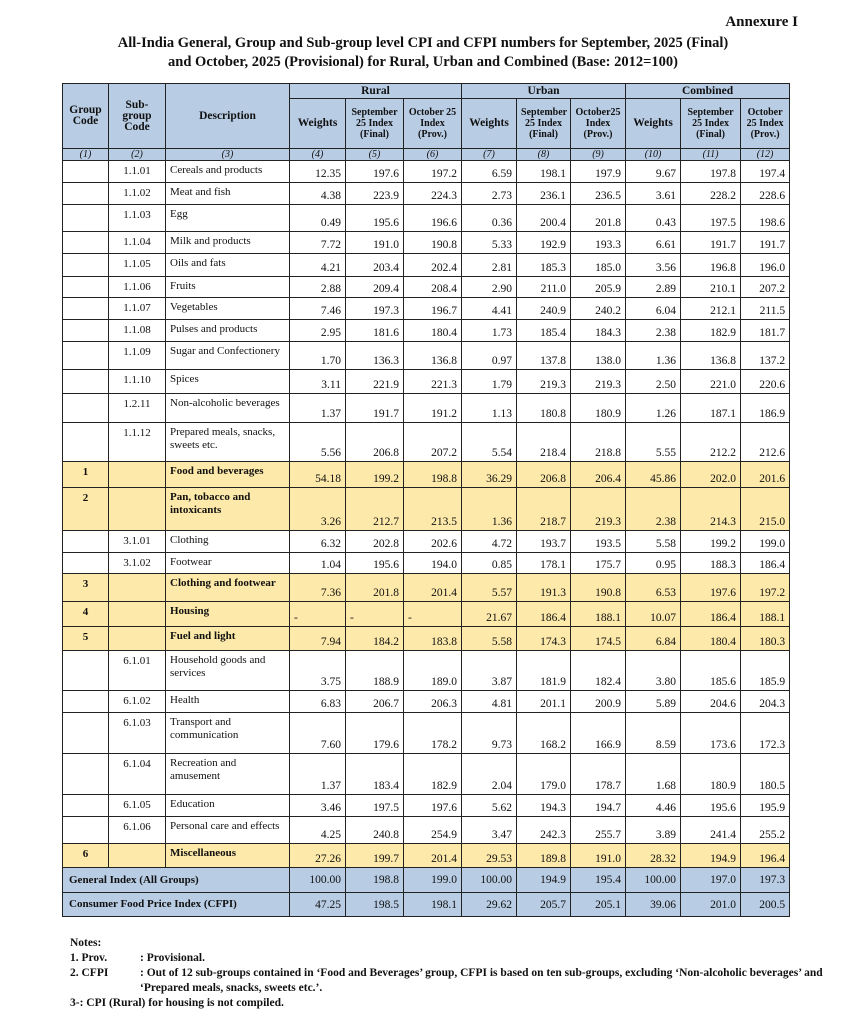 This screenshot has width=846, height=1024. Describe the element at coordinates (765, 855) in the screenshot. I see `value-cell: 196.4` at that location.